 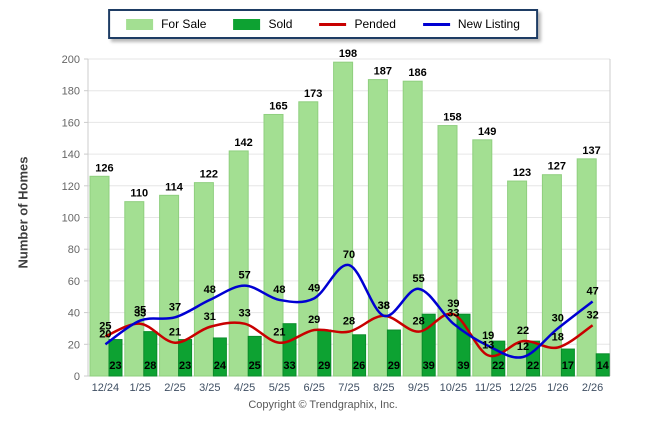 What do you see at coordinates (243, 143) in the screenshot?
I see `for-sale-value-label: 142` at bounding box center [243, 143].